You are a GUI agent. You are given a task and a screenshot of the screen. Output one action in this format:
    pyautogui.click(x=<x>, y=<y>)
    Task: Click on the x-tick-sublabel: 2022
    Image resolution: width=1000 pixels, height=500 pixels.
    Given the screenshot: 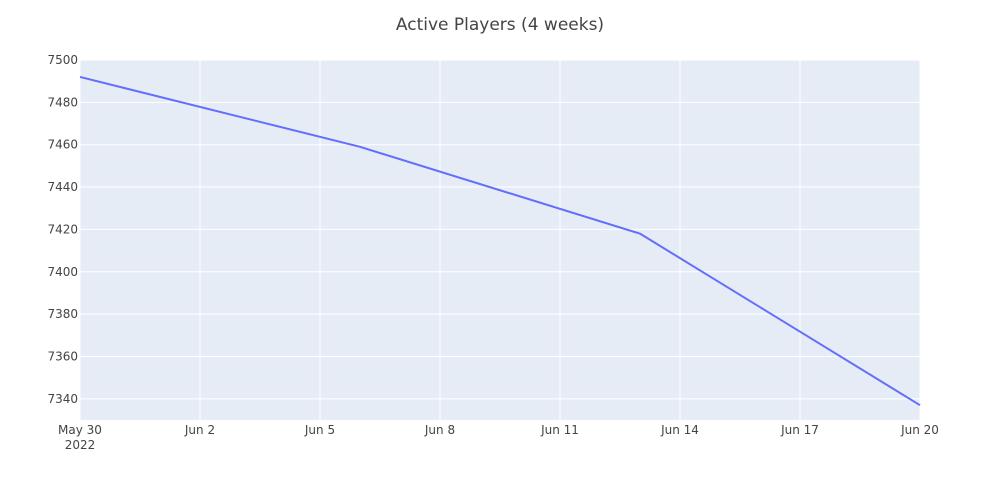 What is the action you would take?
    pyautogui.click(x=80, y=445)
    